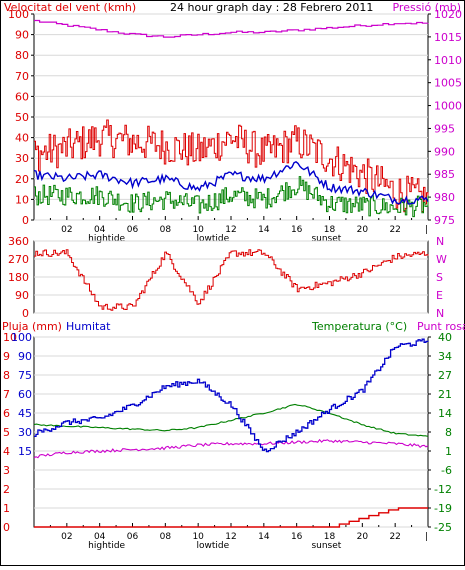 Image resolution: width=465 pixels, height=570 pixels. Describe the element at coordinates (231, 448) in the screenshot. I see `dewpoint-line` at that location.